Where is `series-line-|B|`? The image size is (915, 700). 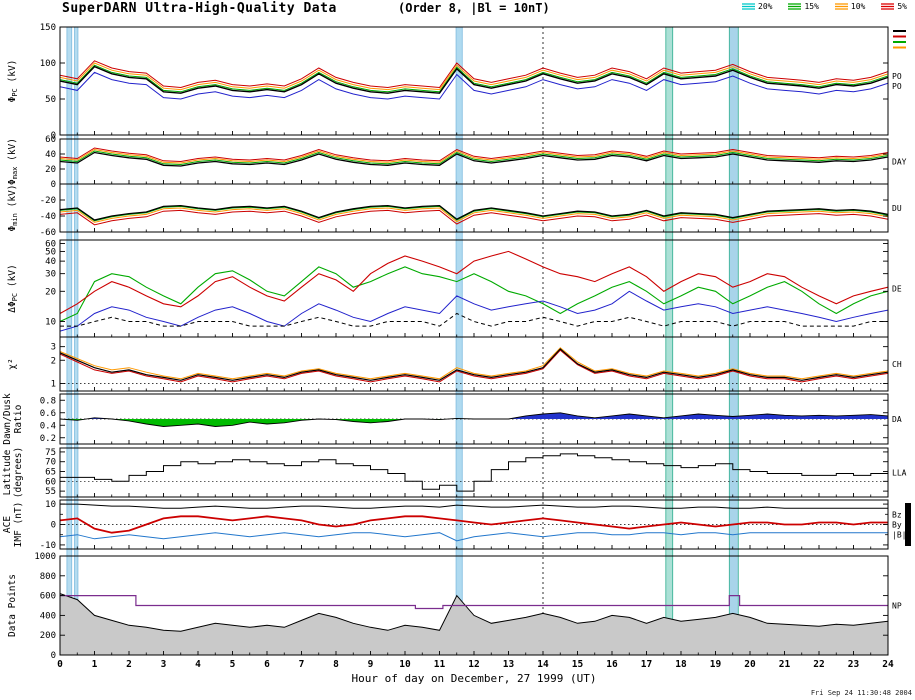 series-line-|B| is located at coordinates (474, 506).